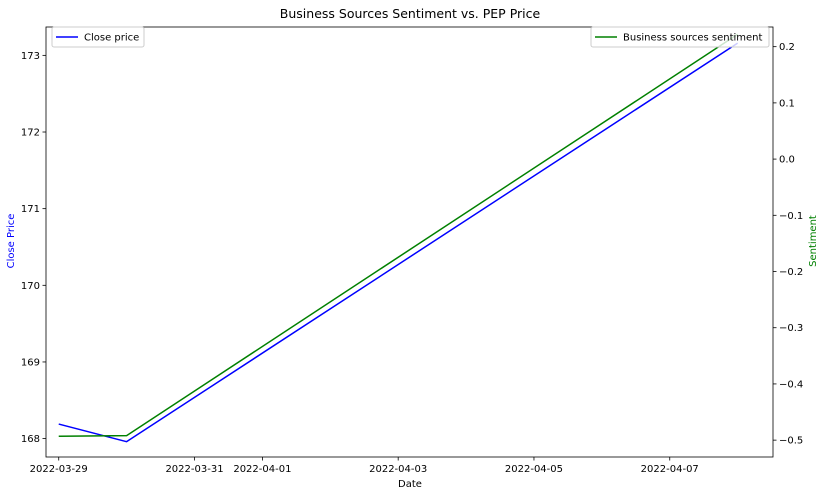 The width and height of the screenshot is (825, 496). I want to click on x-tick-label-1: 2022-03-31, so click(194, 469).